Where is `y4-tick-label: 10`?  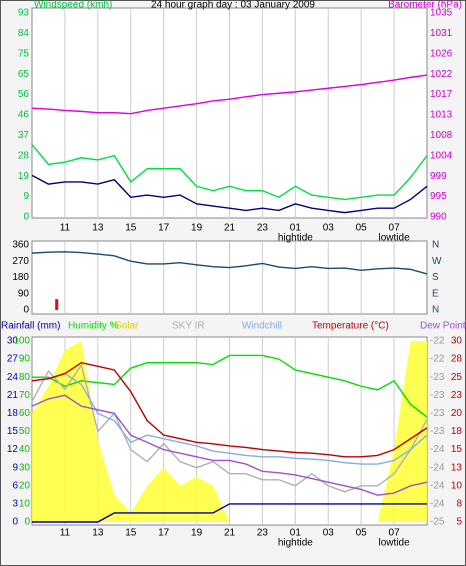 y4-tick-label: 10 is located at coordinates (457, 485).